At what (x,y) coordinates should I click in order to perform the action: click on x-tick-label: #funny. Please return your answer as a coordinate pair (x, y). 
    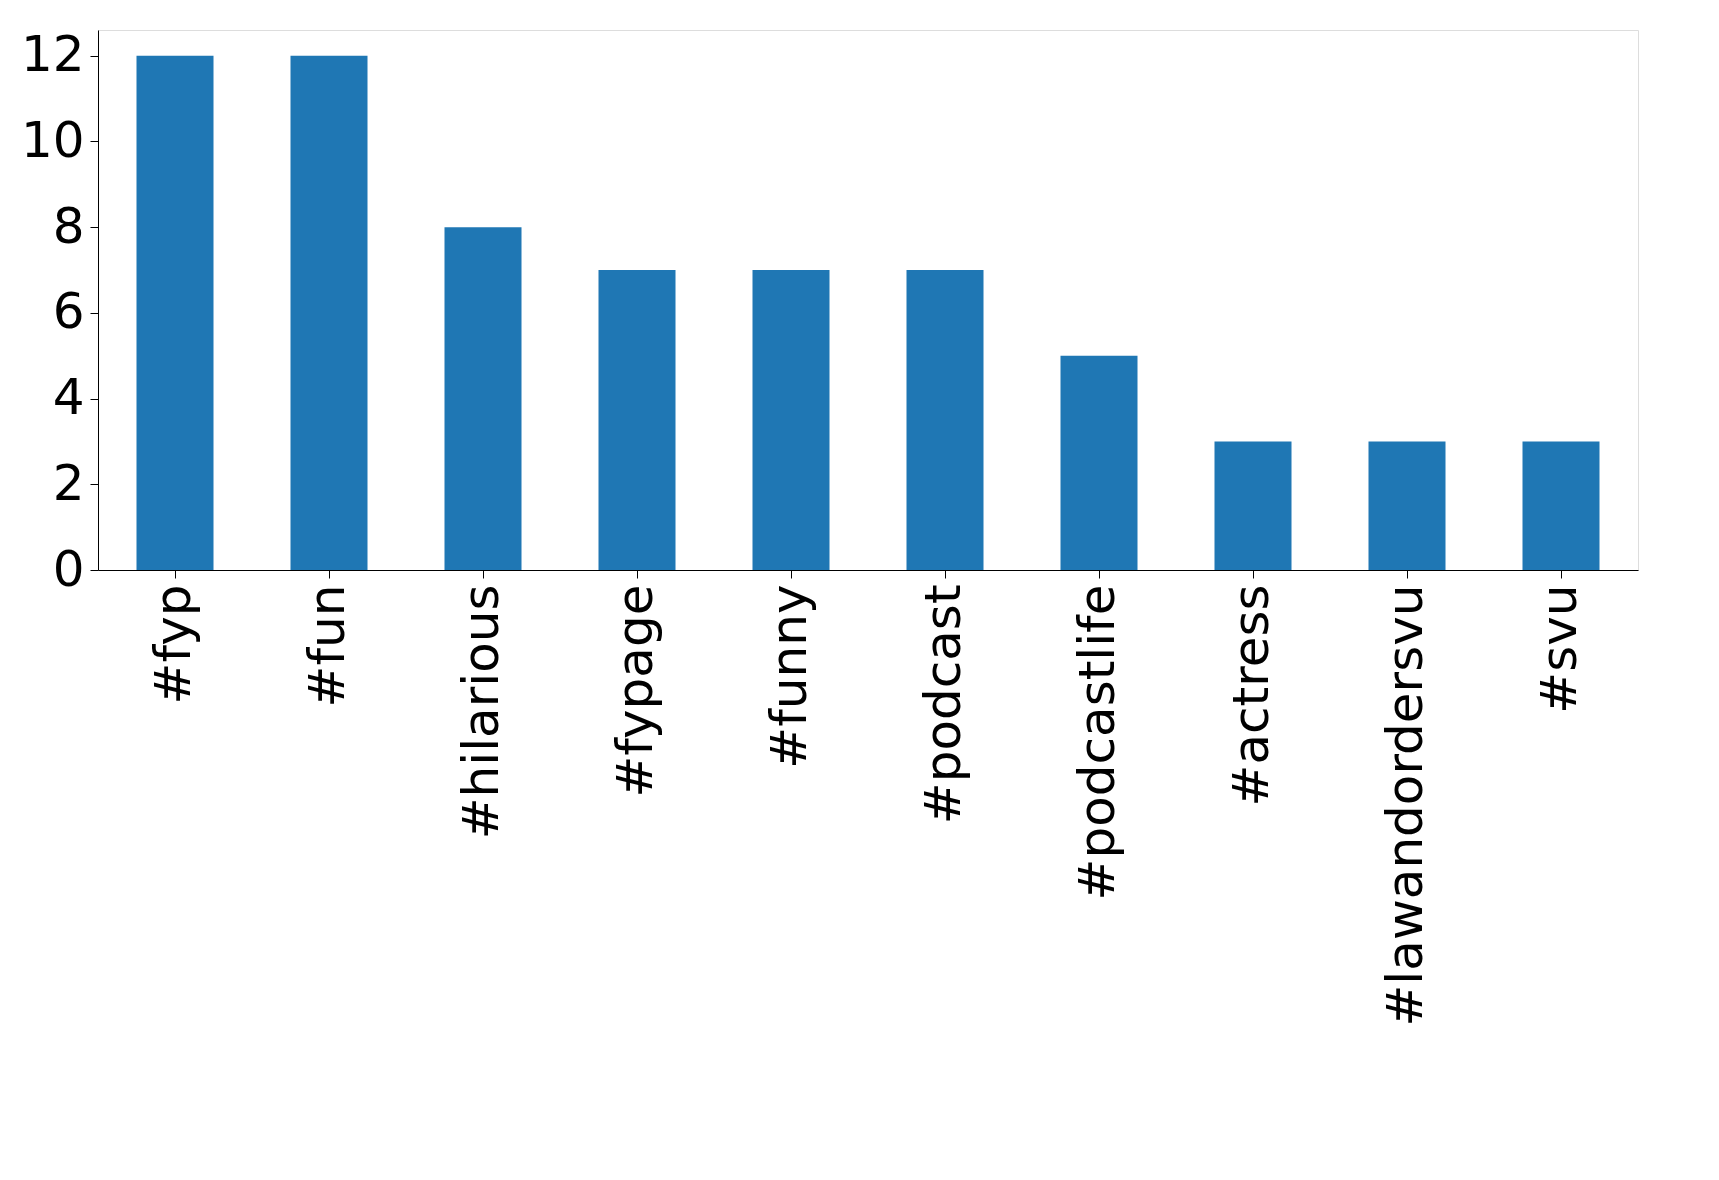
    Looking at the image, I should click on (789, 676).